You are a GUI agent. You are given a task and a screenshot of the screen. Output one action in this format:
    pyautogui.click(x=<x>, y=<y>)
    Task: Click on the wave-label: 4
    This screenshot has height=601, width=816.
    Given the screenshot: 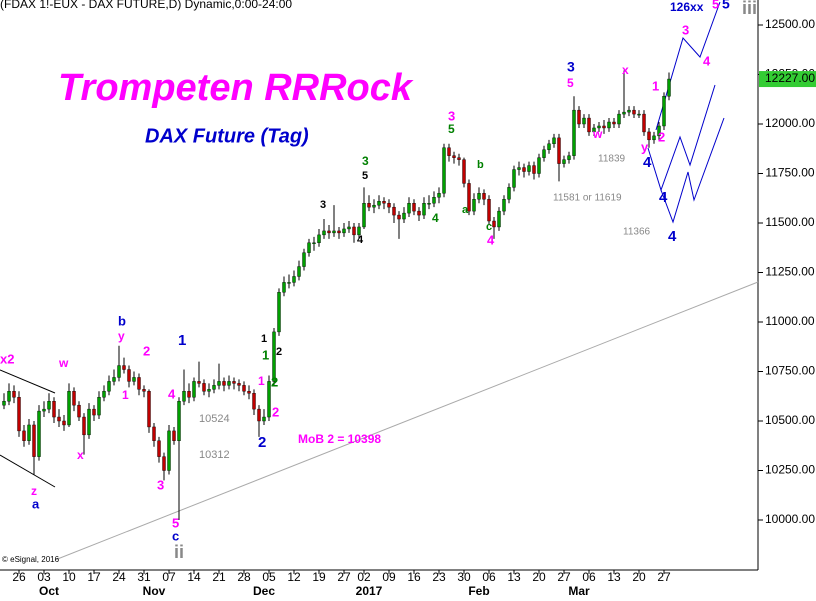 What is the action you would take?
    pyautogui.click(x=435, y=218)
    